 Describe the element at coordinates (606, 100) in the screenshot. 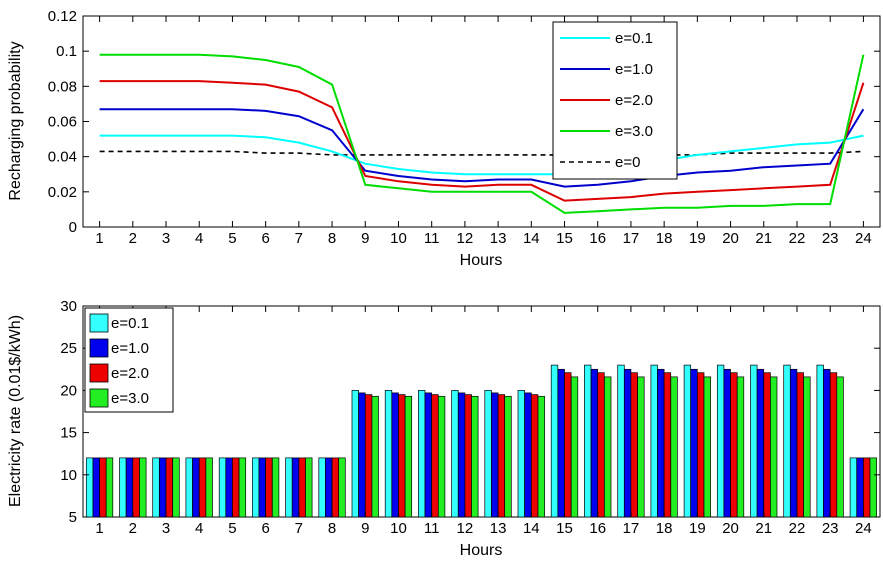

I see `top-legend-items: e=0.1 e=1.0 e=2.0 e=3.0 e=0` at that location.